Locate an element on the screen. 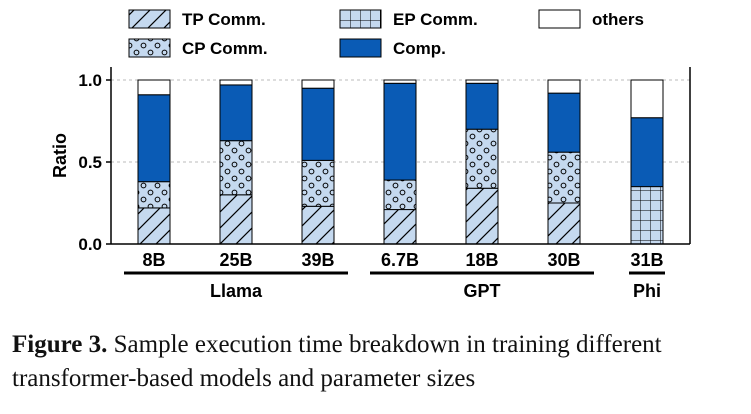  y-tick-label: 1.0 is located at coordinates (90, 80).